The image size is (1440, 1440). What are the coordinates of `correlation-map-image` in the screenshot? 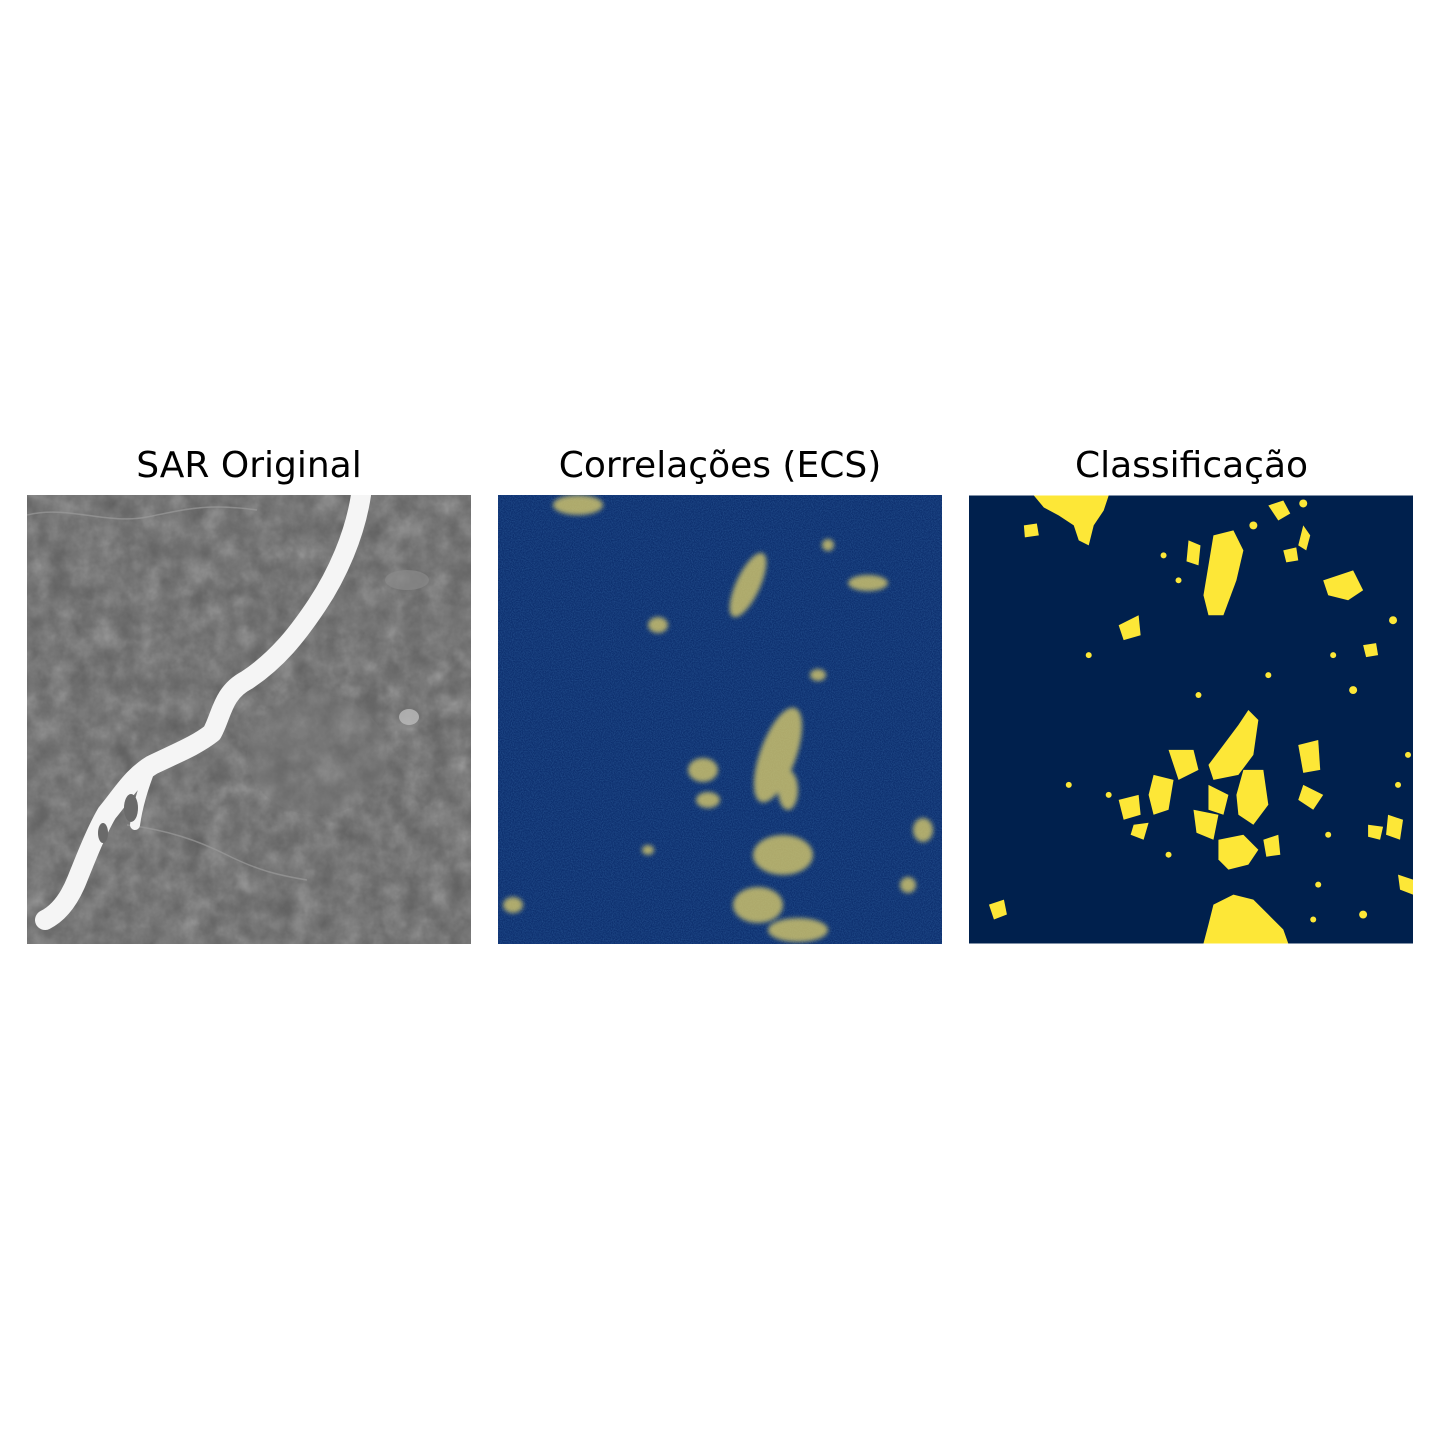 It's located at (720, 719).